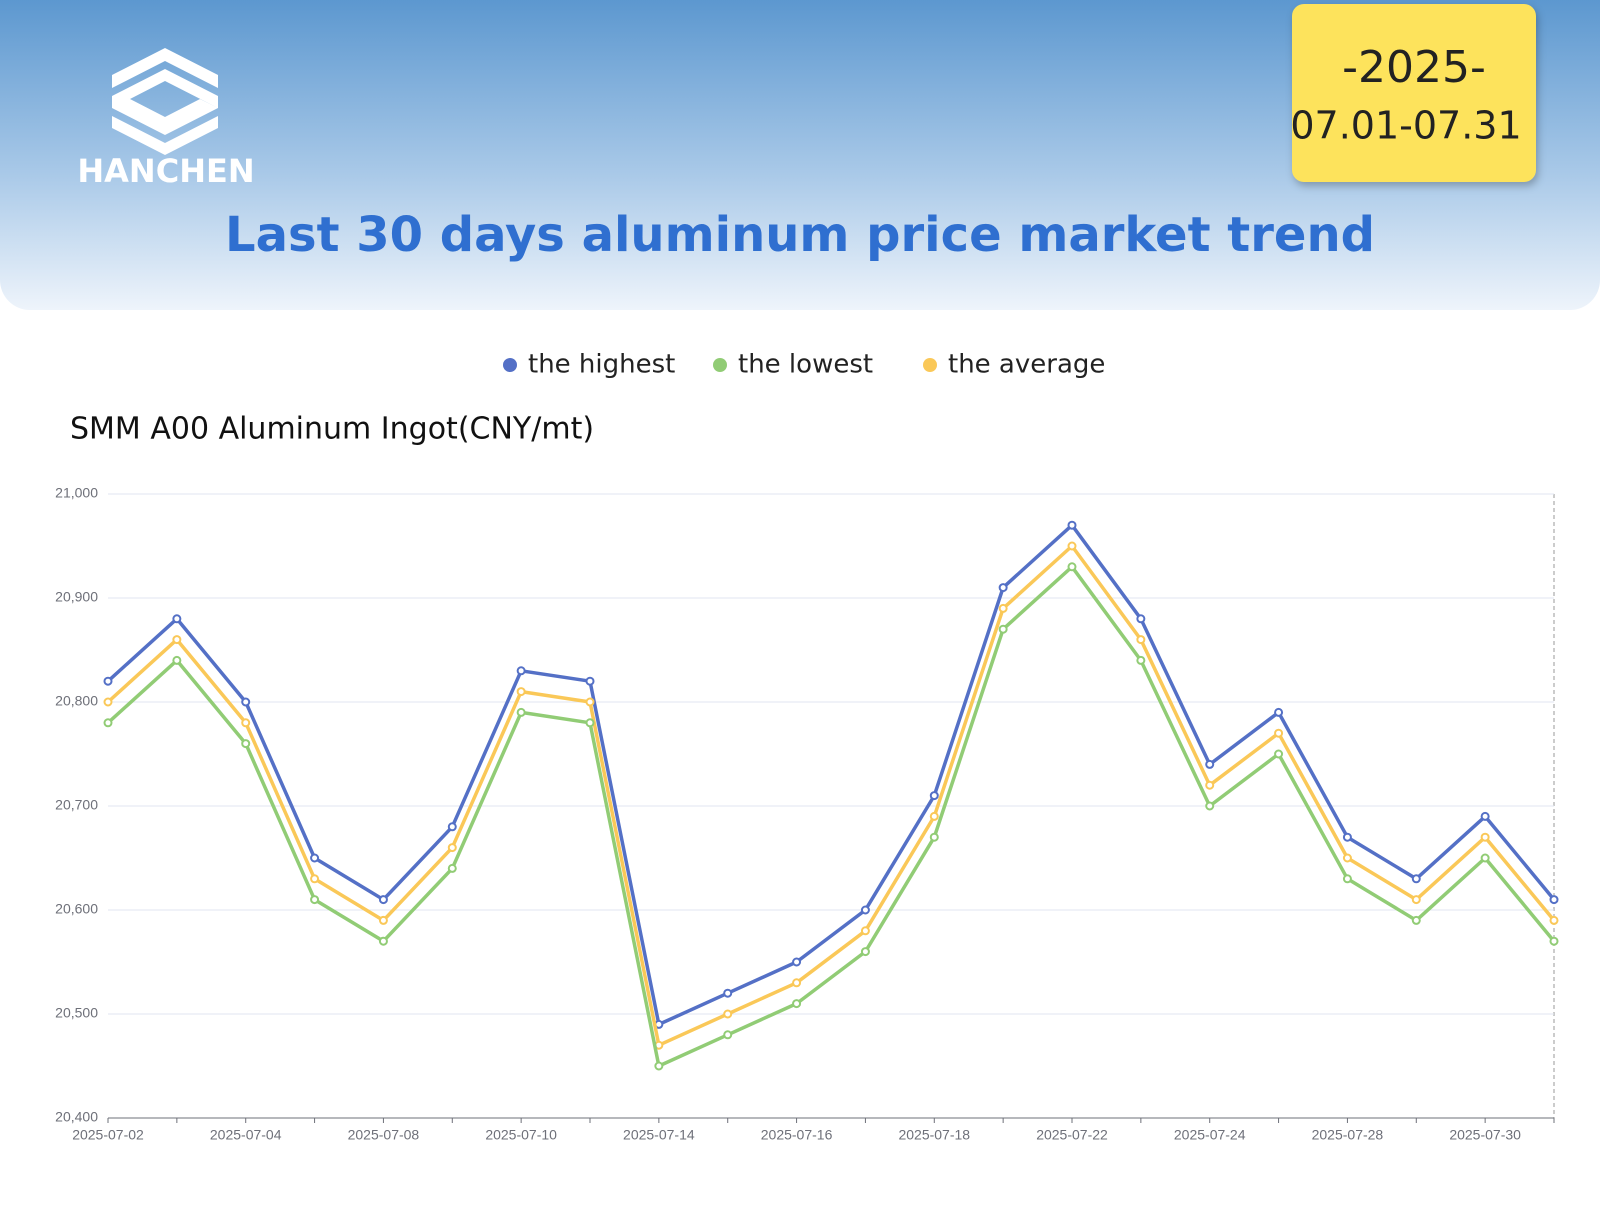  I want to click on y-tick-label: 20,800, so click(76, 701).